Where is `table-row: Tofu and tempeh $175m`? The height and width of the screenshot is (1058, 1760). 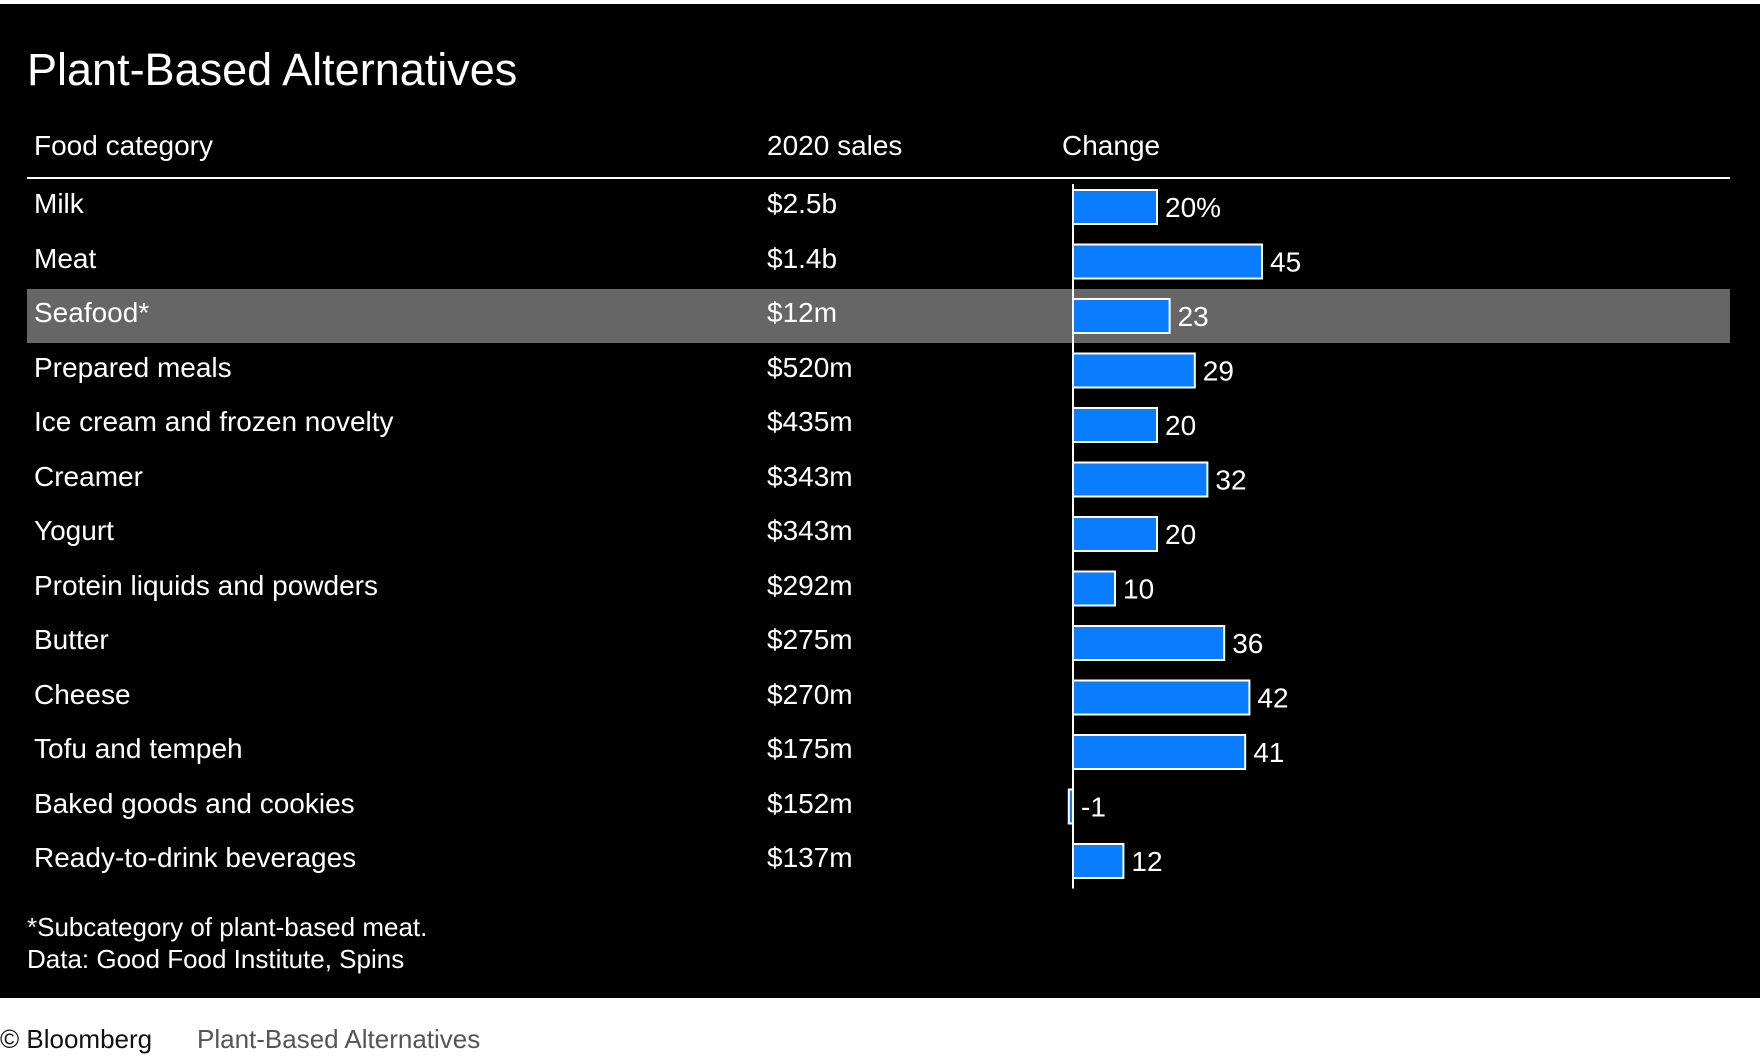 table-row: Tofu and tempeh $175m is located at coordinates (878, 752).